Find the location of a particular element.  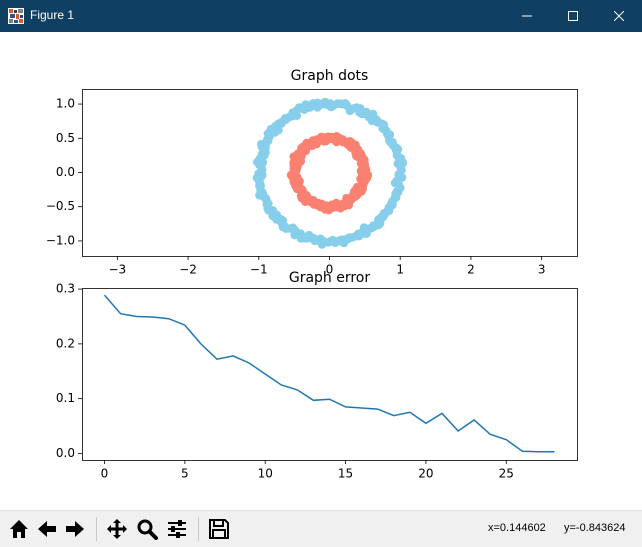

back-button is located at coordinates (47, 529).